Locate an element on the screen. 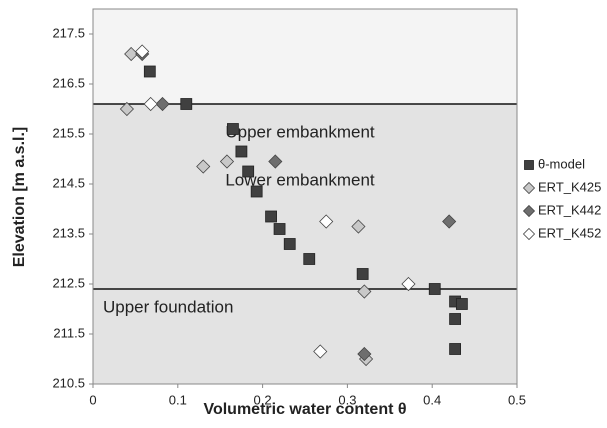 The width and height of the screenshot is (607, 428). legend-label: ERT_K442 is located at coordinates (569, 209).